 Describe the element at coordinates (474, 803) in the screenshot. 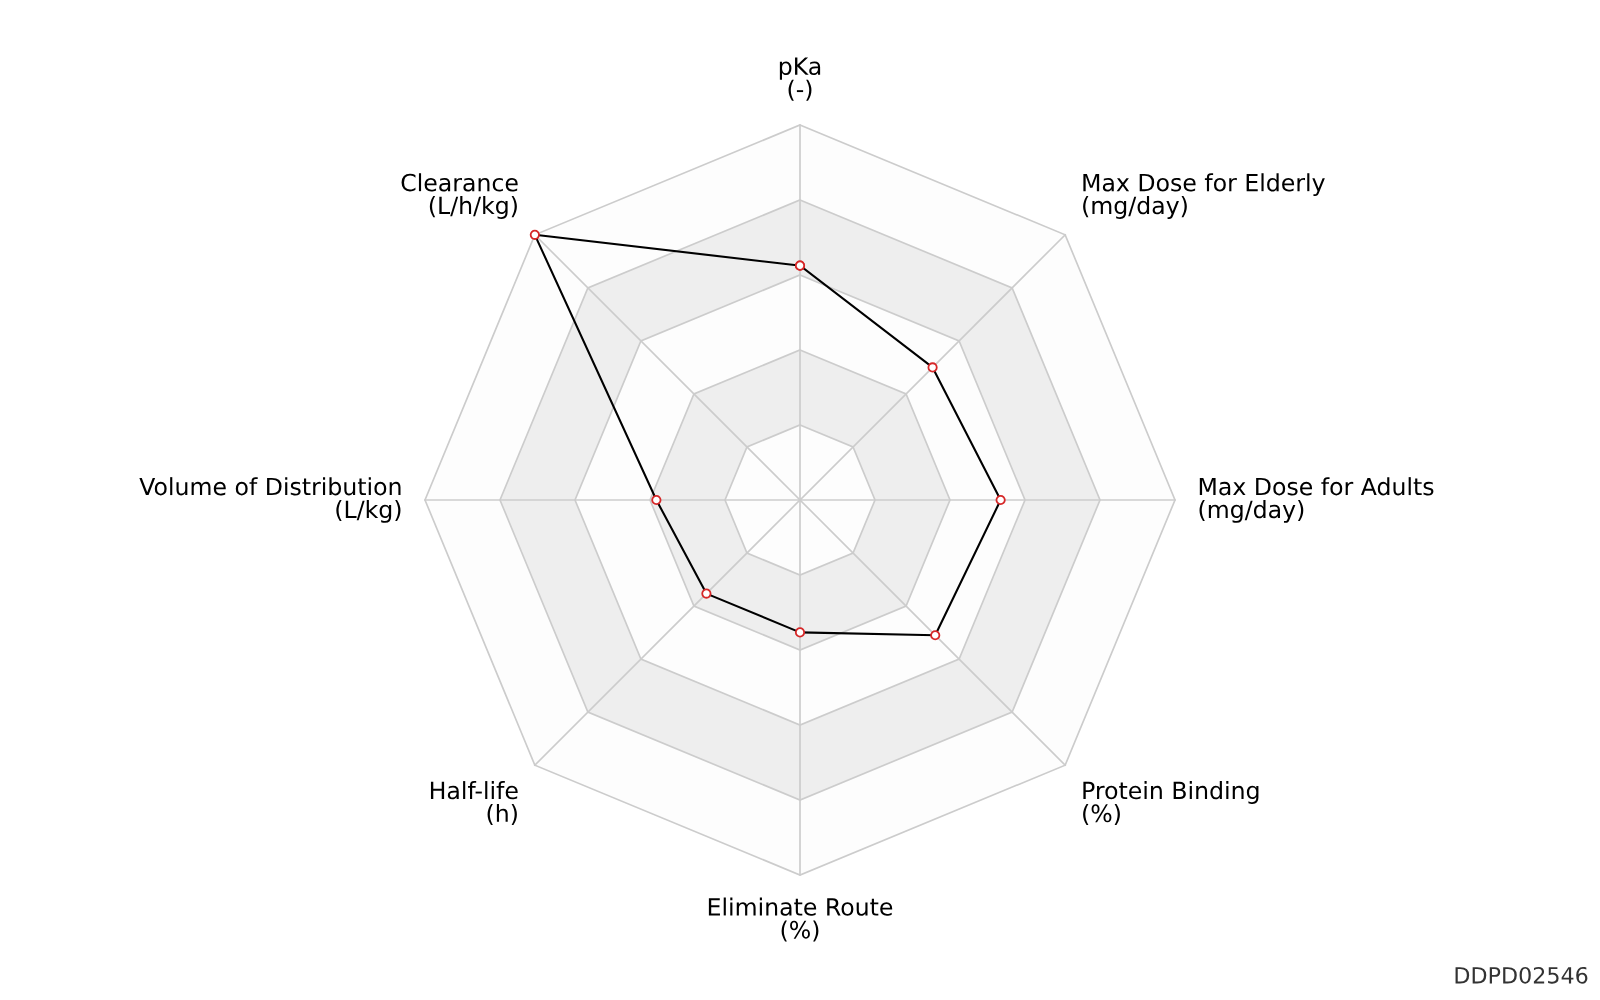

I see `spoke-label: Half-life (h)` at that location.